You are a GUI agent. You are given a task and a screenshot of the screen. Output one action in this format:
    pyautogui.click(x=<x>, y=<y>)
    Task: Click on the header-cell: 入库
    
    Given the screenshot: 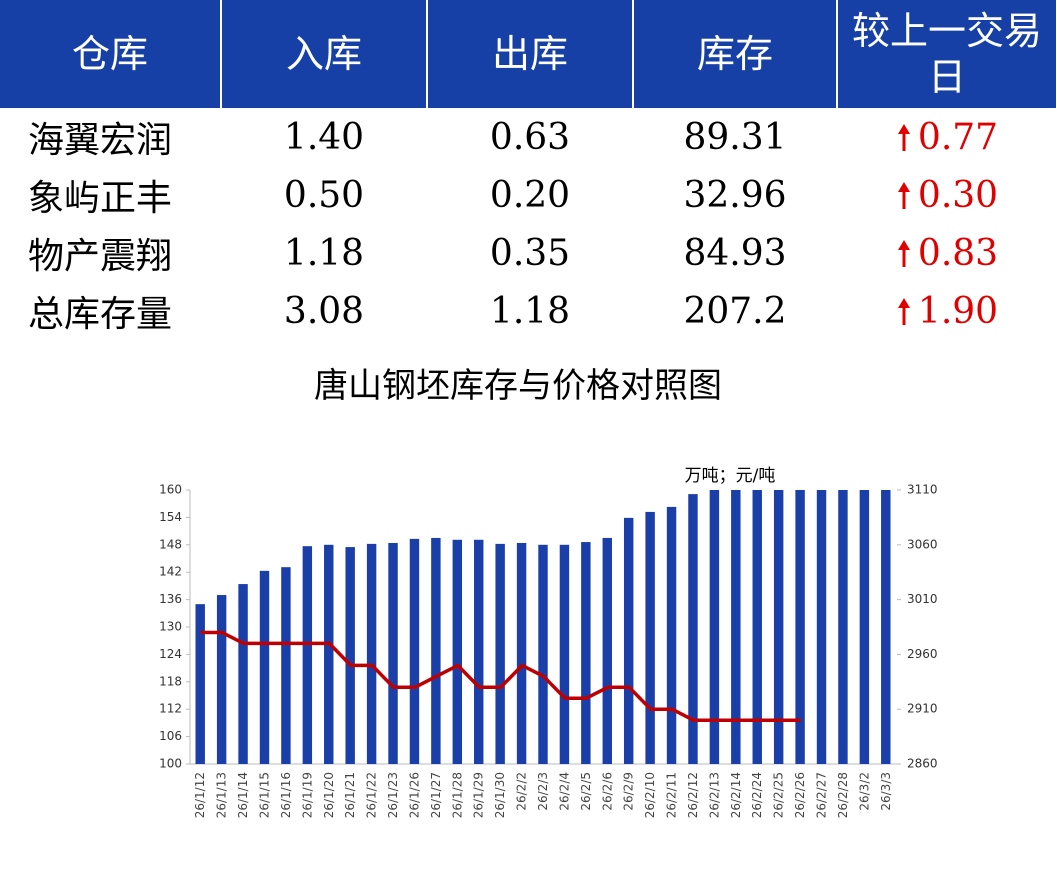 What is the action you would take?
    pyautogui.click(x=324, y=54)
    